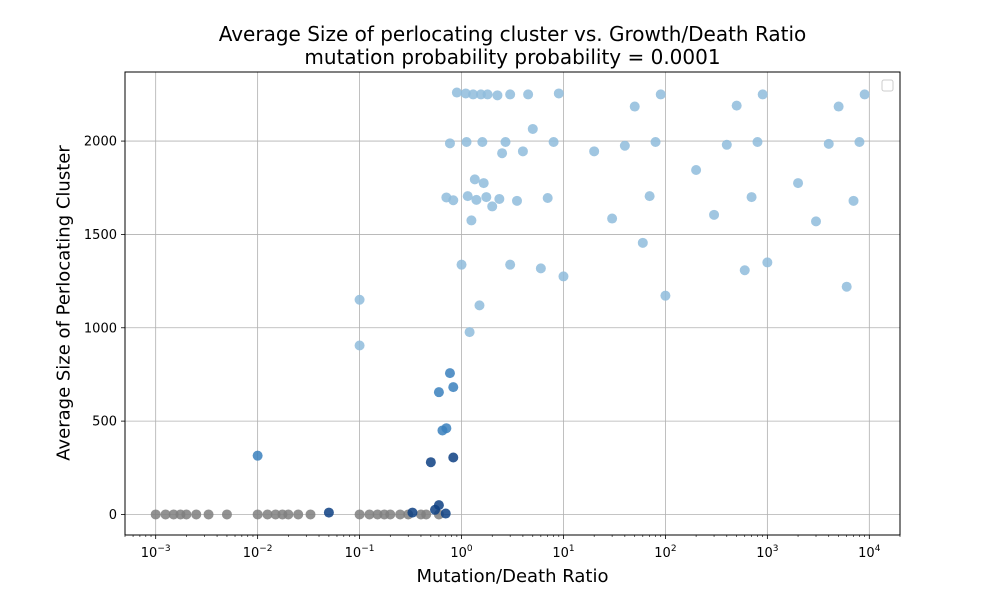 This screenshot has height=600, width=1000. Describe the element at coordinates (104, 422) in the screenshot. I see `y-tick-label: 500` at that location.